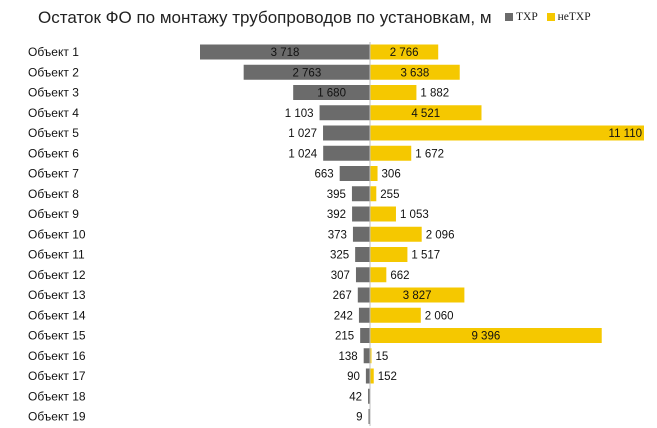 The height and width of the screenshot is (428, 657). Describe the element at coordinates (57, 376) in the screenshot. I see `category-label: Объект 17` at that location.